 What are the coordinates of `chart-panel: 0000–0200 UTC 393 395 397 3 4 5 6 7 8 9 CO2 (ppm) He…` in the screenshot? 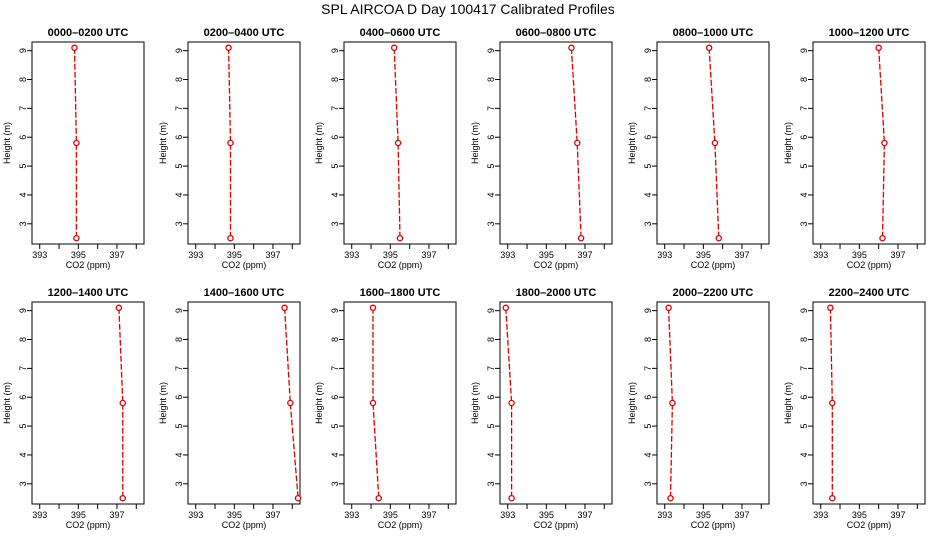 It's located at (73, 148).